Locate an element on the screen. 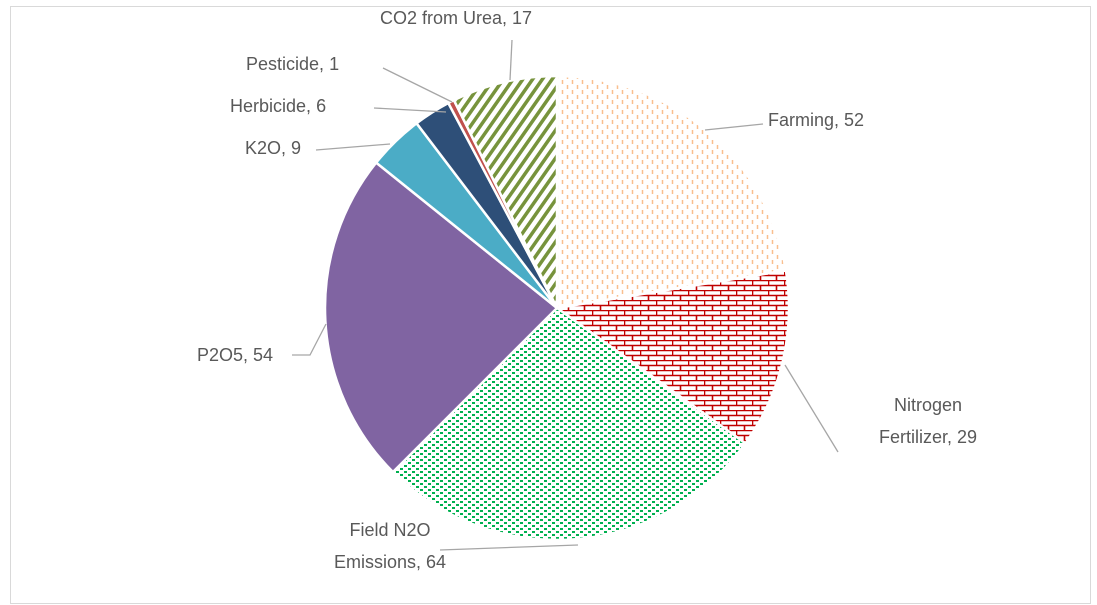 This screenshot has width=1097, height=605. label-value: 17 is located at coordinates (522, 18).